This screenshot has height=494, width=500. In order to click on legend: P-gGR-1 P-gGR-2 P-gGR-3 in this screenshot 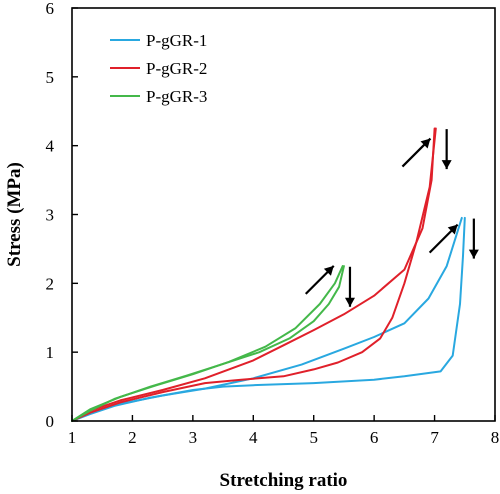, I will do `click(158, 68)`.